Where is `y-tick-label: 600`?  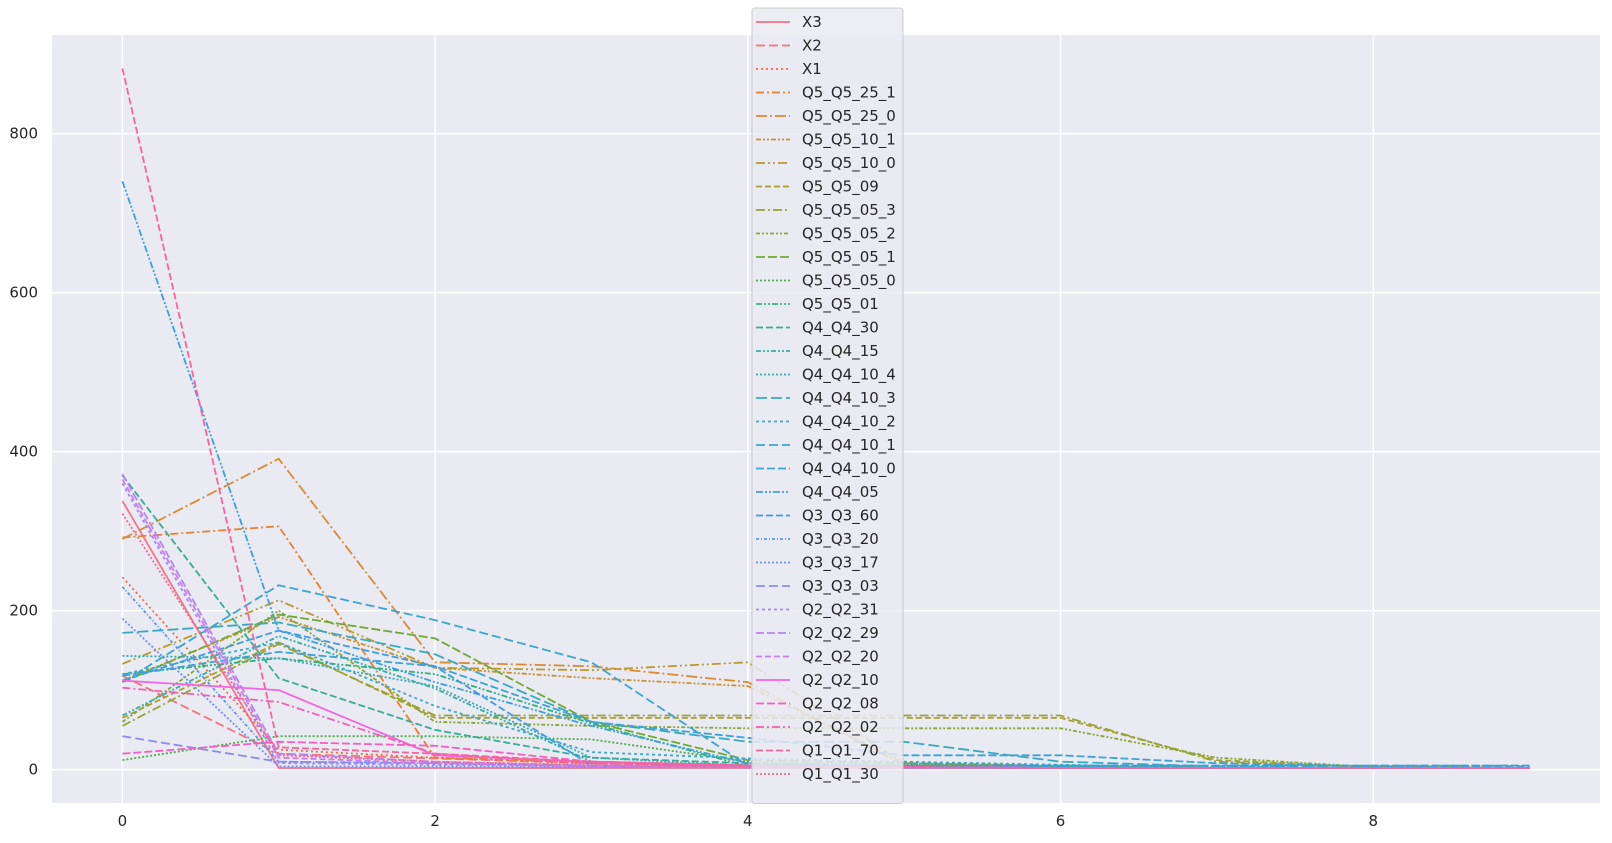
y-tick-label: 600 is located at coordinates (23, 293).